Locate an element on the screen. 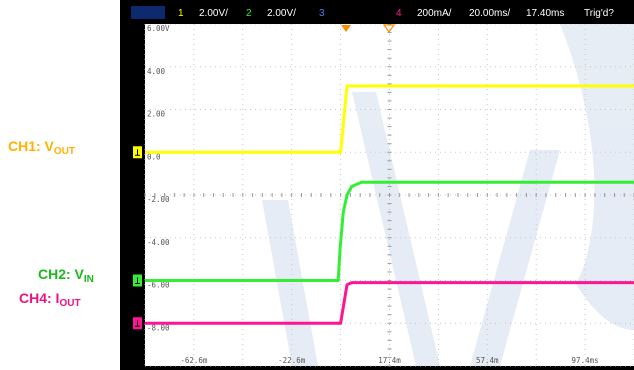  ch2-label-subscript: IN is located at coordinates (88, 279).